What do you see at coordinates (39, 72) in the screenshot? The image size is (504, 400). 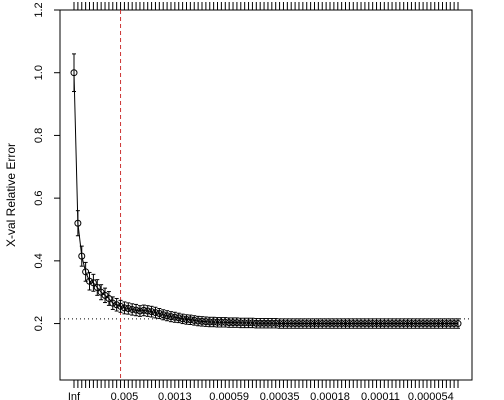 I see `y-tick-label: 1.0` at bounding box center [39, 72].